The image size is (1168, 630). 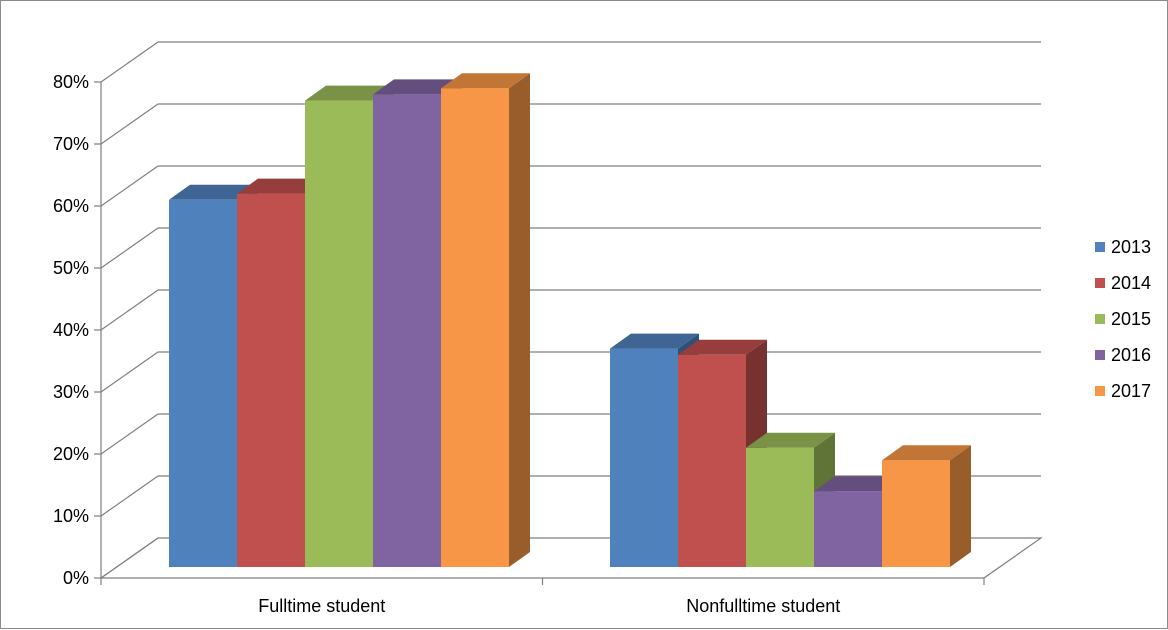 What do you see at coordinates (71, 82) in the screenshot?
I see `y-tick-label: 80%` at bounding box center [71, 82].